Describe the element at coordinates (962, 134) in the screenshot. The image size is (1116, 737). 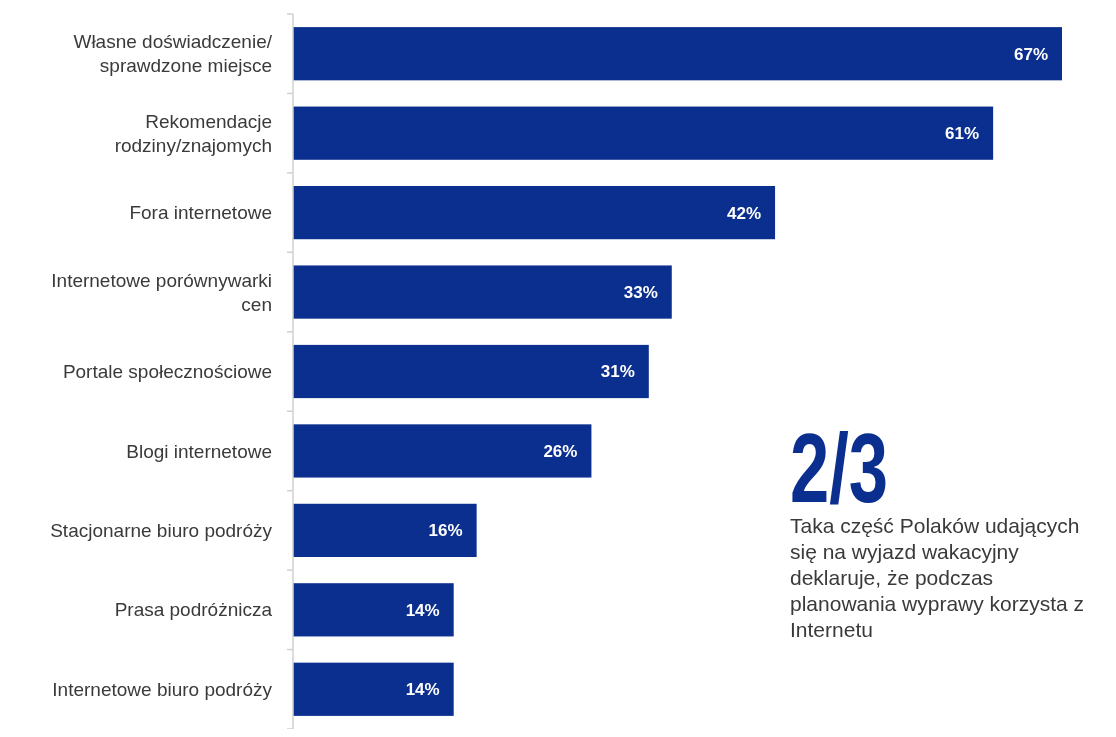
I see `data-label: 61%` at that location.